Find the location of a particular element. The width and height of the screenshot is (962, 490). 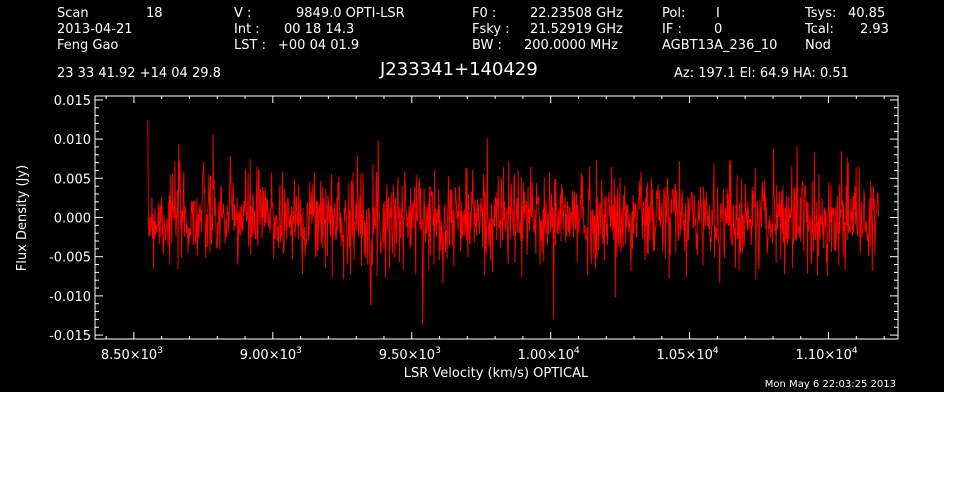

source-coordinates: 23 33 41.92 +14 04 29.8 is located at coordinates (139, 73).